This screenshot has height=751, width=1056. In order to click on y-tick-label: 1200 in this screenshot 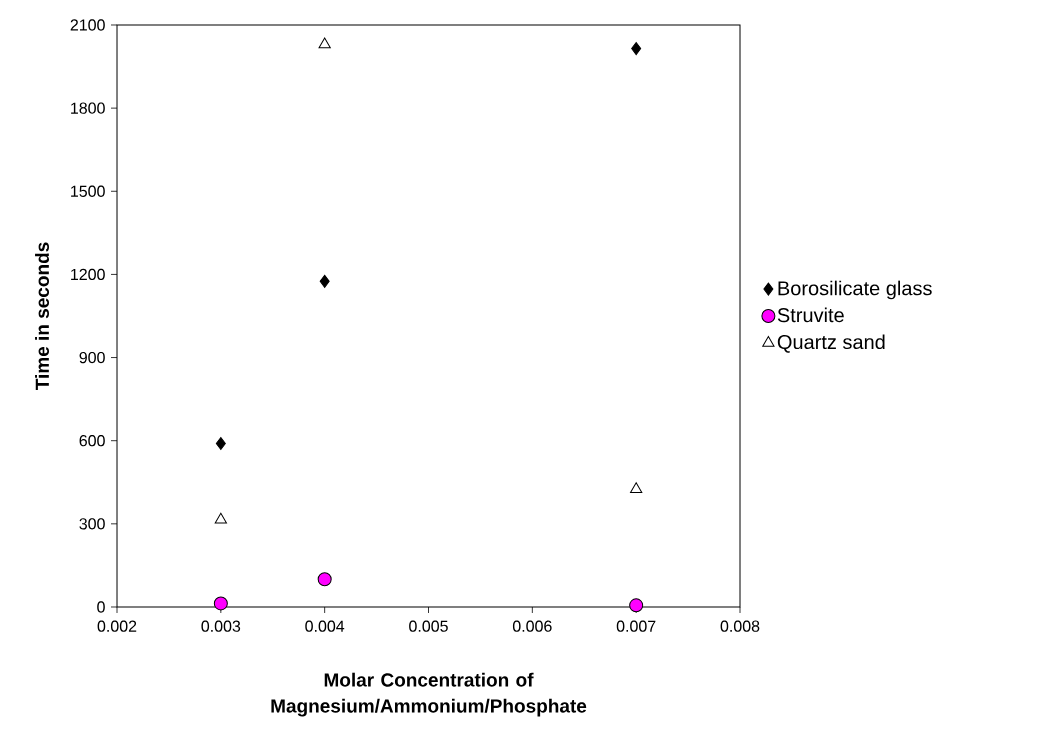, I will do `click(88, 274)`.